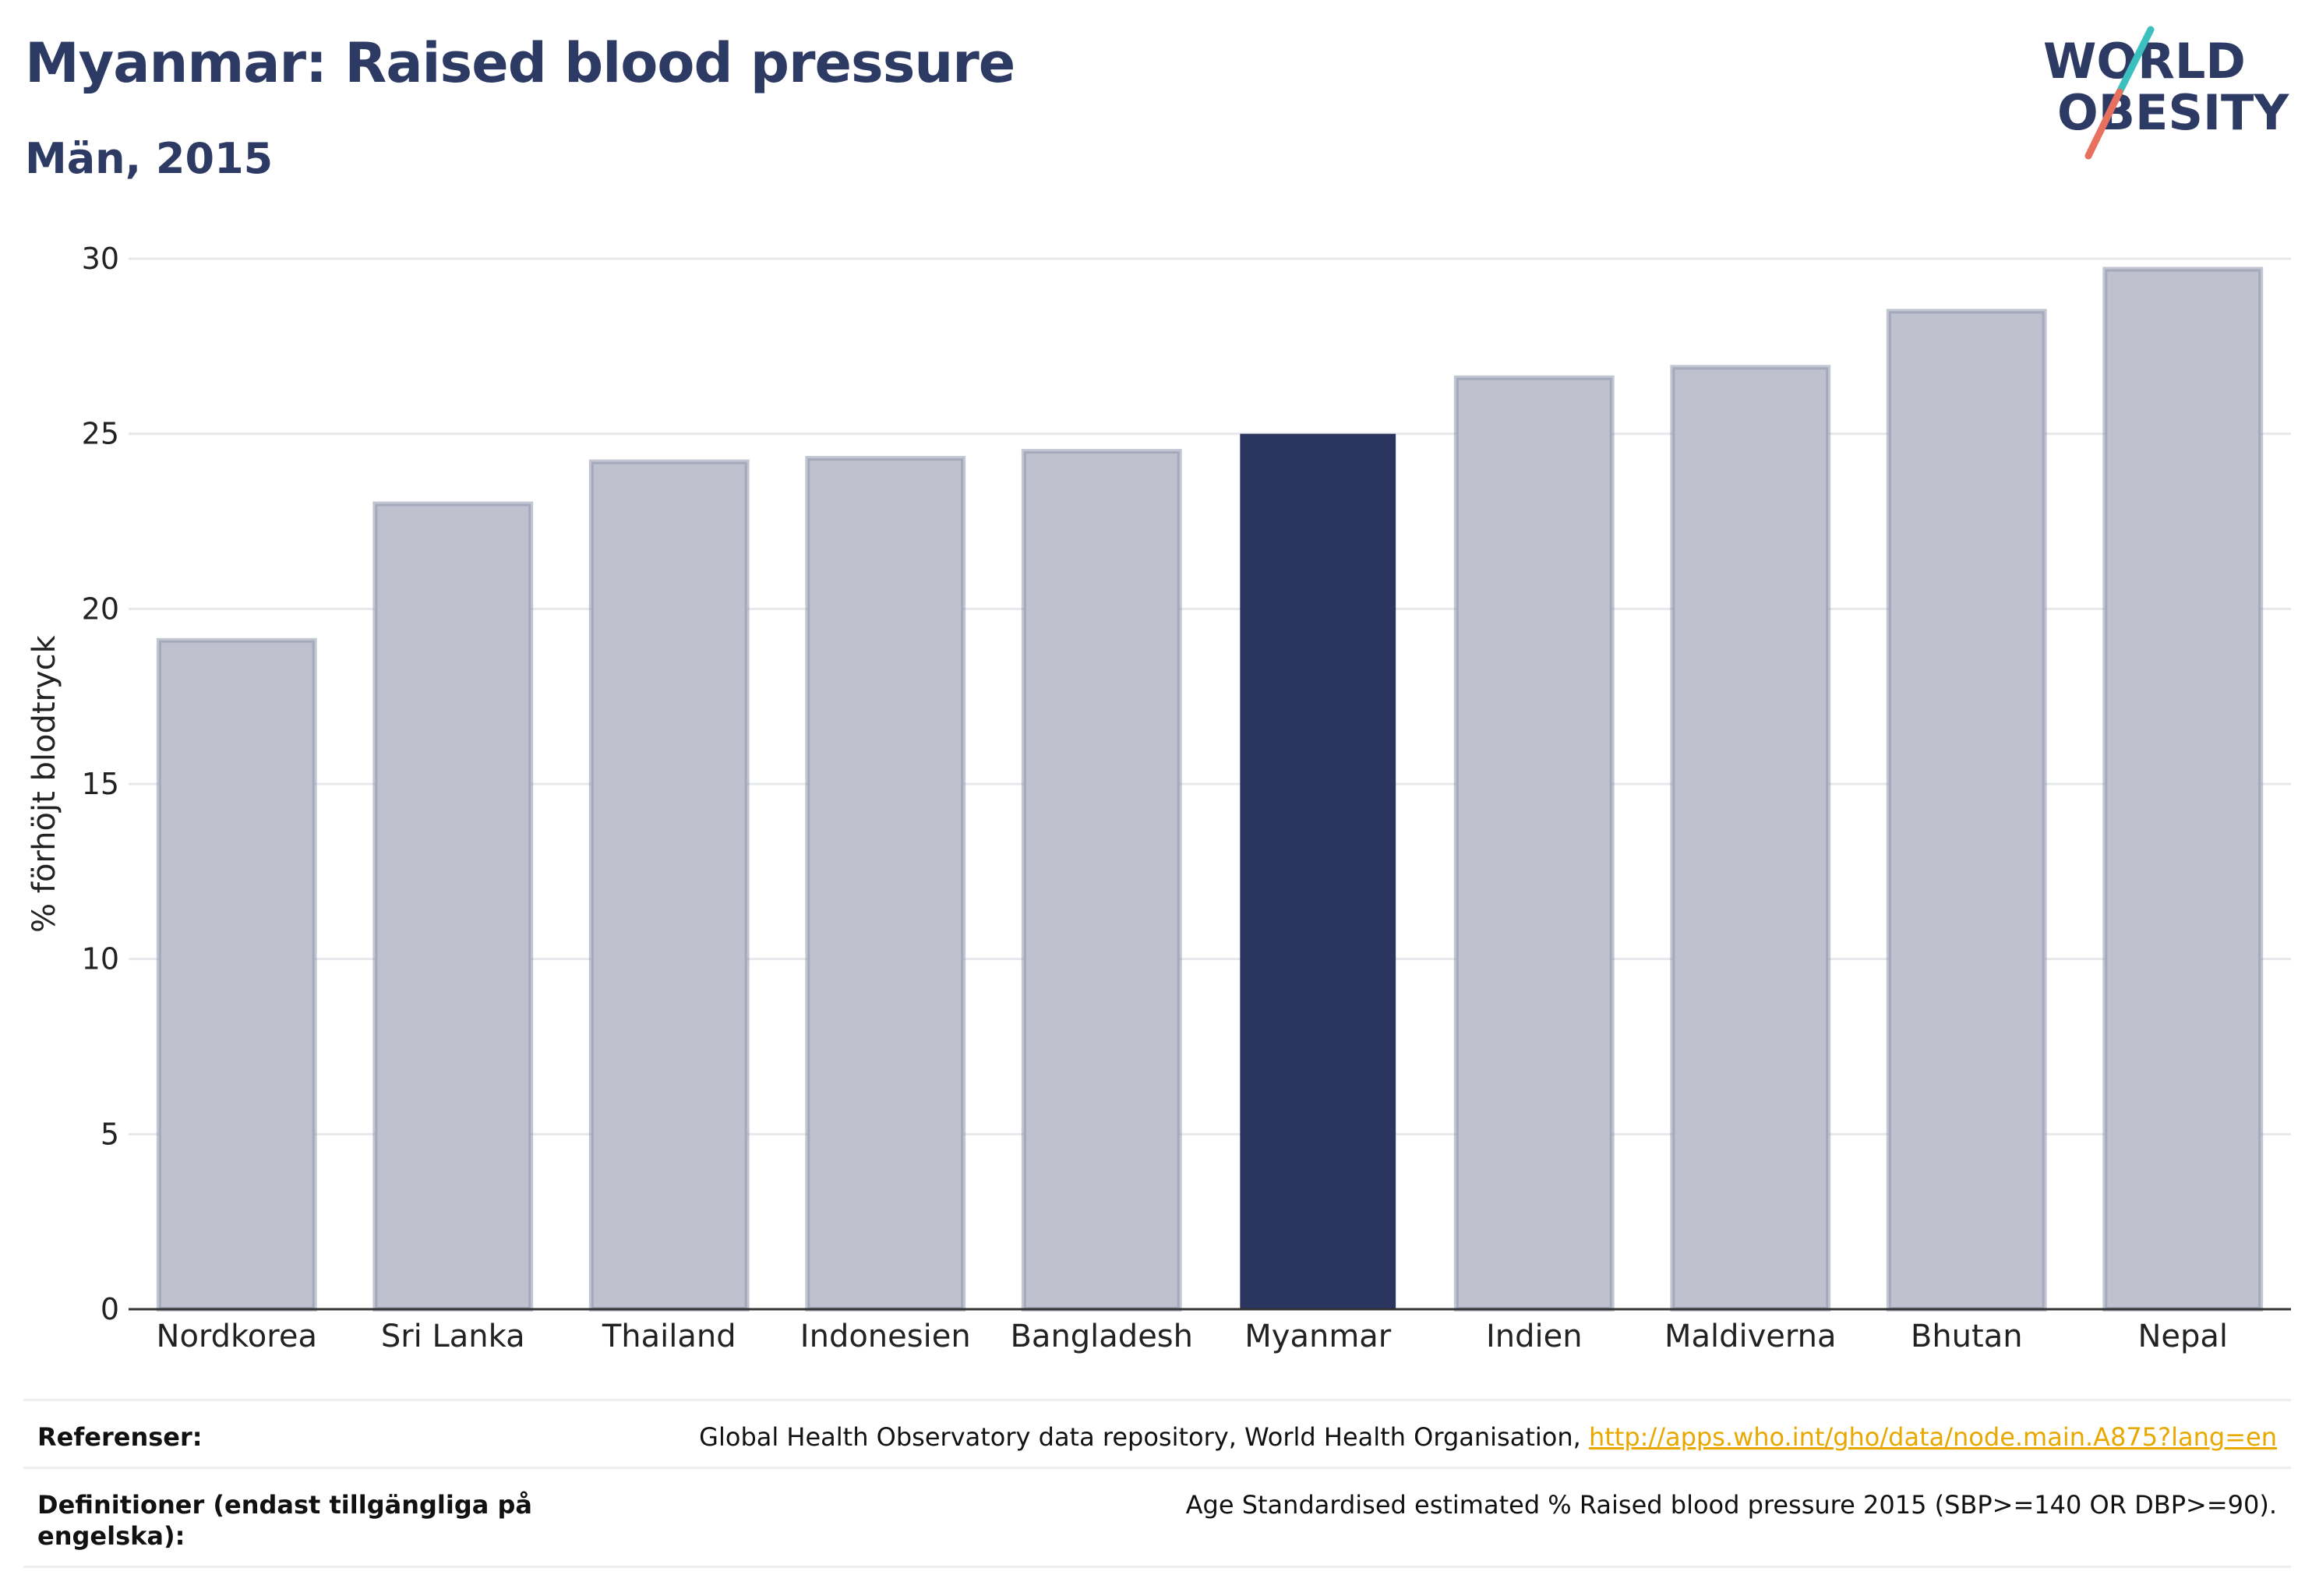 The image size is (2305, 1596). What do you see at coordinates (1750, 1336) in the screenshot?
I see `x-tick-label: Maldiverna` at bounding box center [1750, 1336].